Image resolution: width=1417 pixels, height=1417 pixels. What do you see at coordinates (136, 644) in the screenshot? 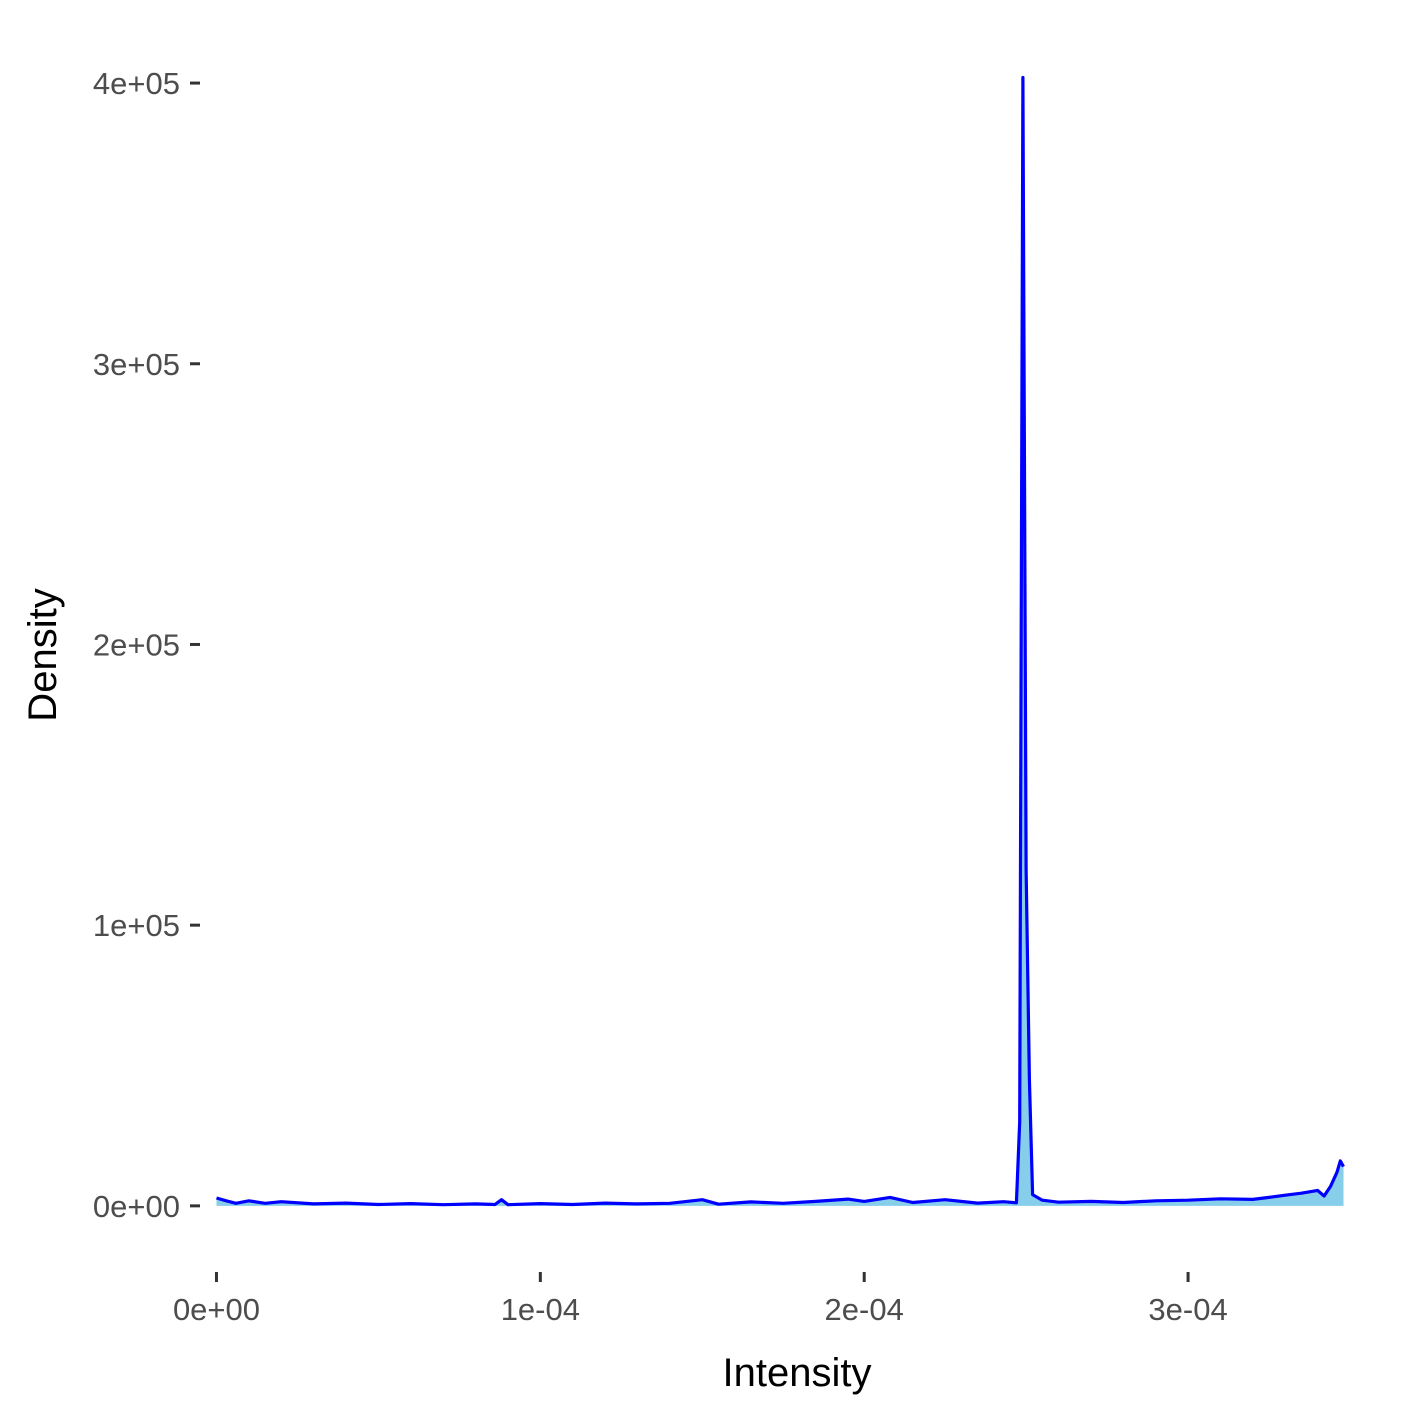
I see `y-tick-label: 2e+05` at bounding box center [136, 644].